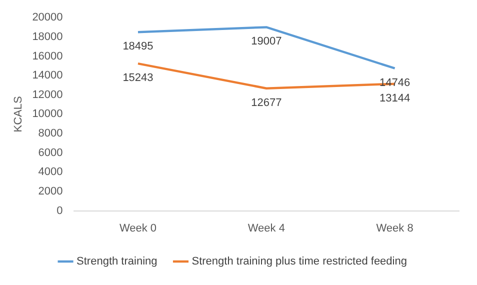  I want to click on y-tick-label: 8000, so click(50, 134).